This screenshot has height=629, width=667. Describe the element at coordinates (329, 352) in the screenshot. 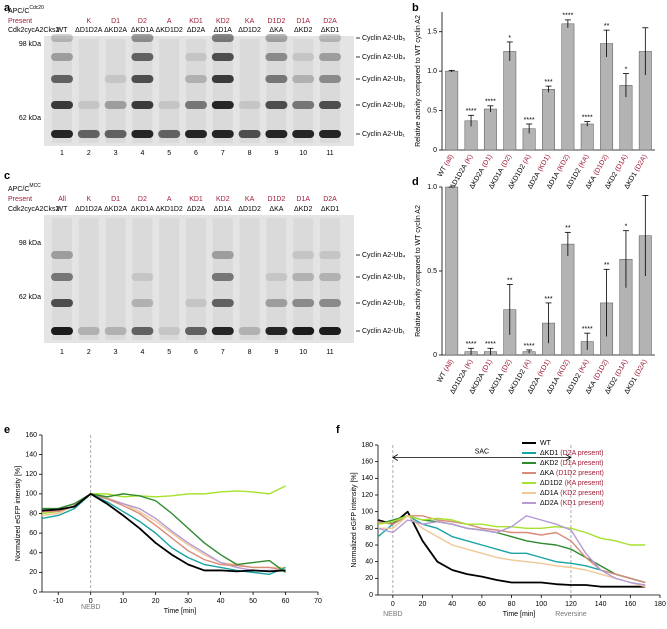

I see `lane-number: 11` at that location.